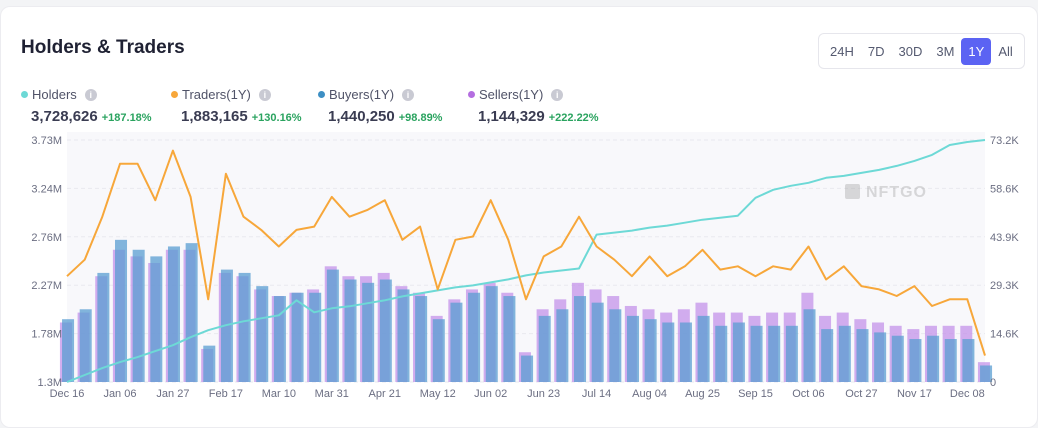  What do you see at coordinates (226, 394) in the screenshot?
I see `x-tick-label: Feb 17` at bounding box center [226, 394].